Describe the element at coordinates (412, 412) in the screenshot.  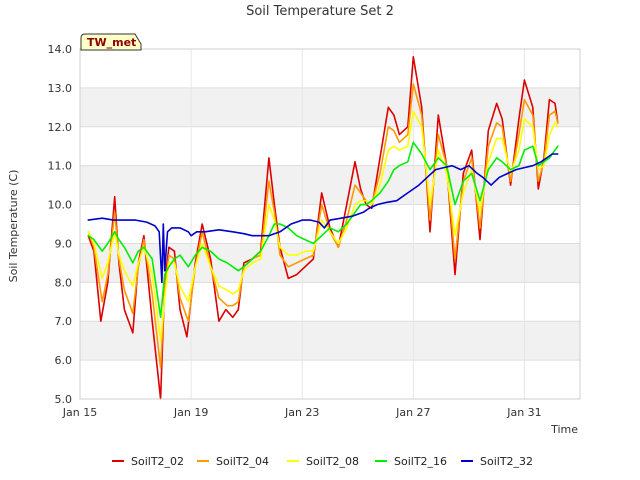
I see `x-tick-label: Jan 27` at that location.